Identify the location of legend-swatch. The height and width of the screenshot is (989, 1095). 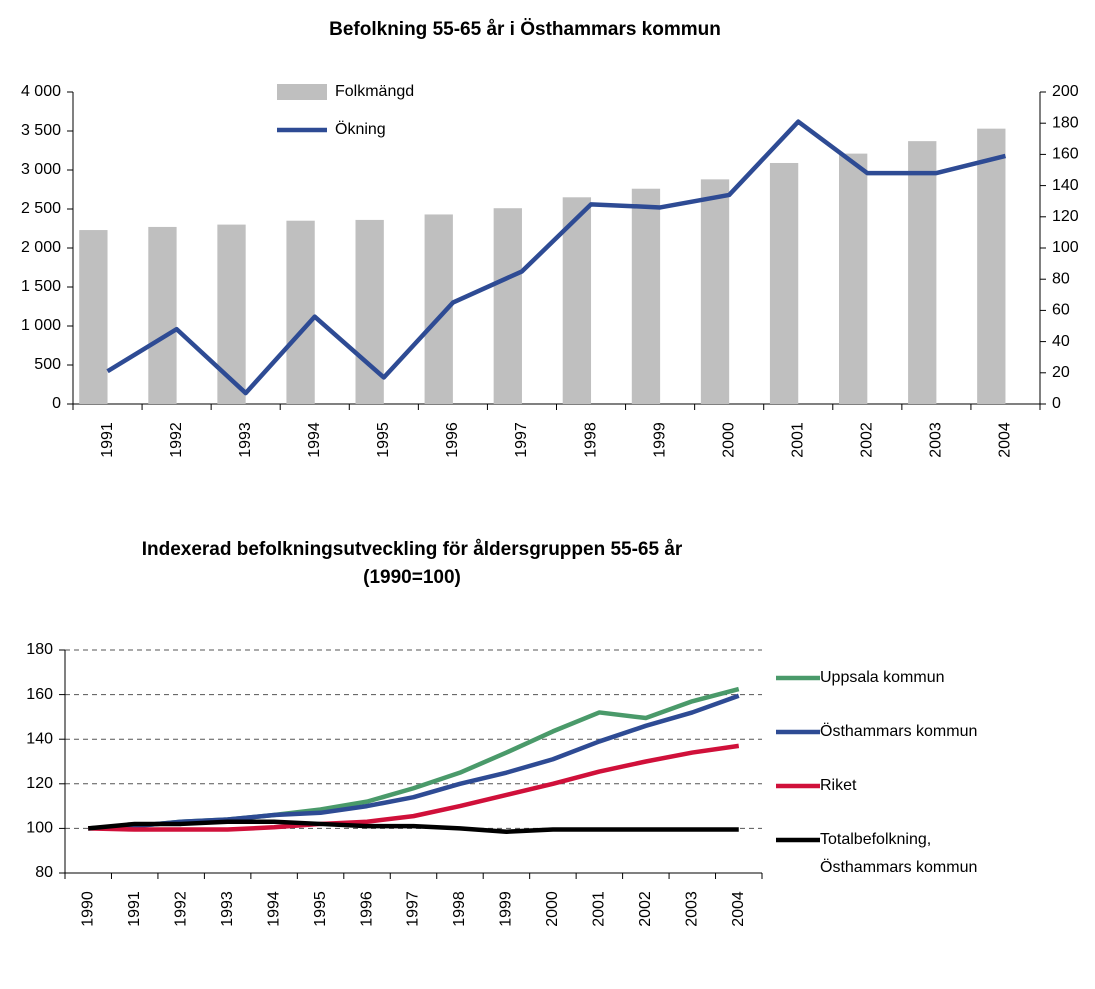
(302, 92).